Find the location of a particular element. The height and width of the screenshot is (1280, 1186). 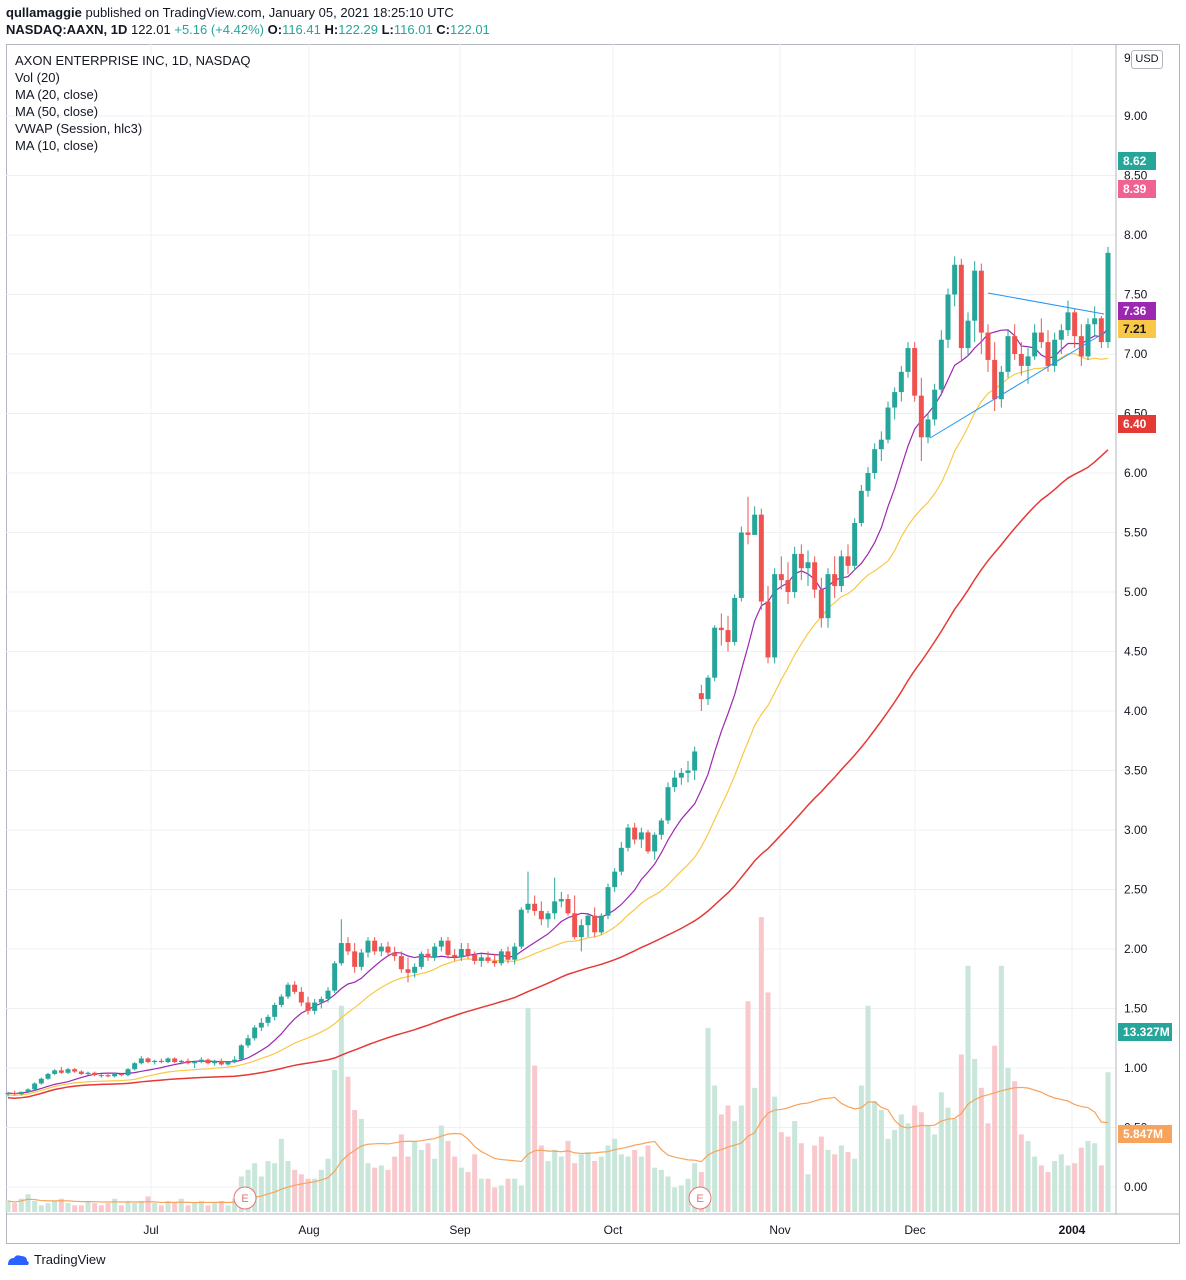

publisher-user: qullamaggie is located at coordinates (44, 12).